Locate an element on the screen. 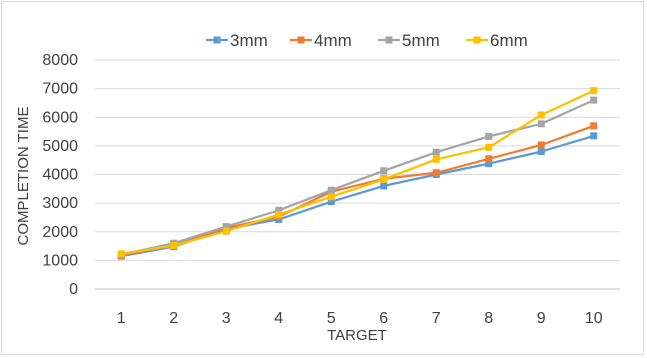 The image size is (647, 358). y-tick-label: 4000 is located at coordinates (60, 175).